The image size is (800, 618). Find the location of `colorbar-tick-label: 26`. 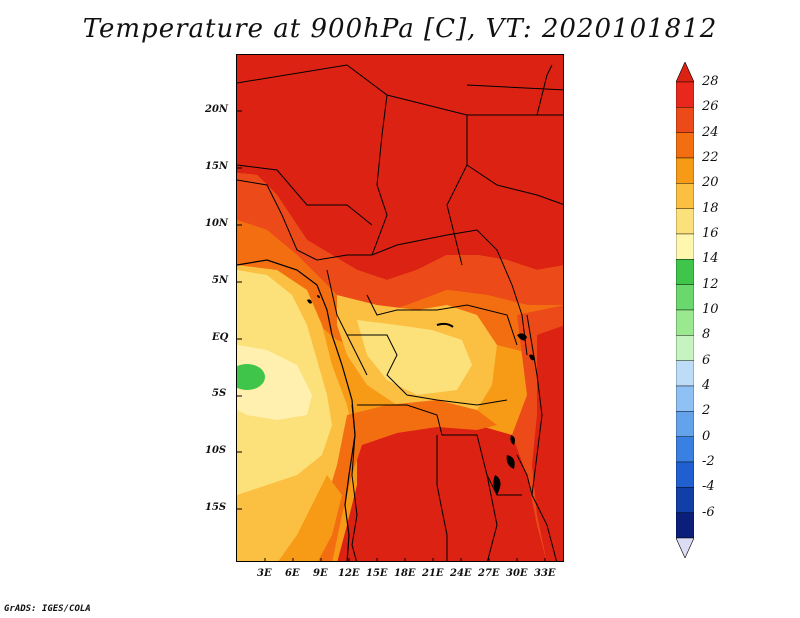

colorbar-tick-label: 26 is located at coordinates (710, 107).